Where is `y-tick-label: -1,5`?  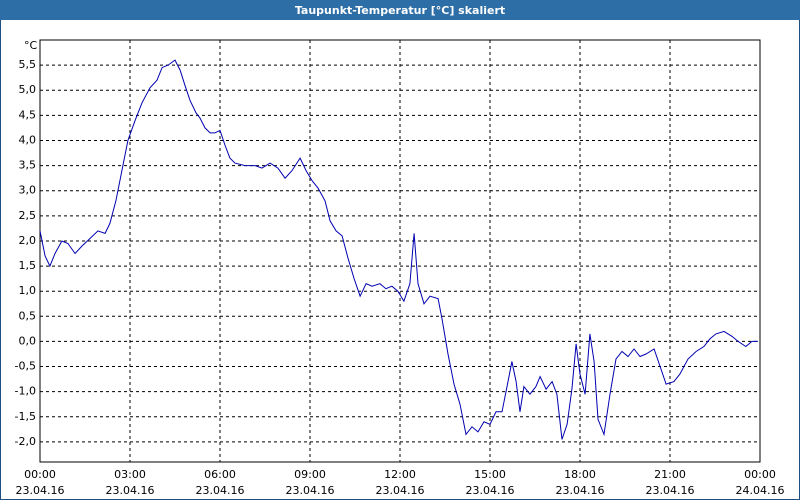
y-tick-label: -1,5 is located at coordinates (25, 416).